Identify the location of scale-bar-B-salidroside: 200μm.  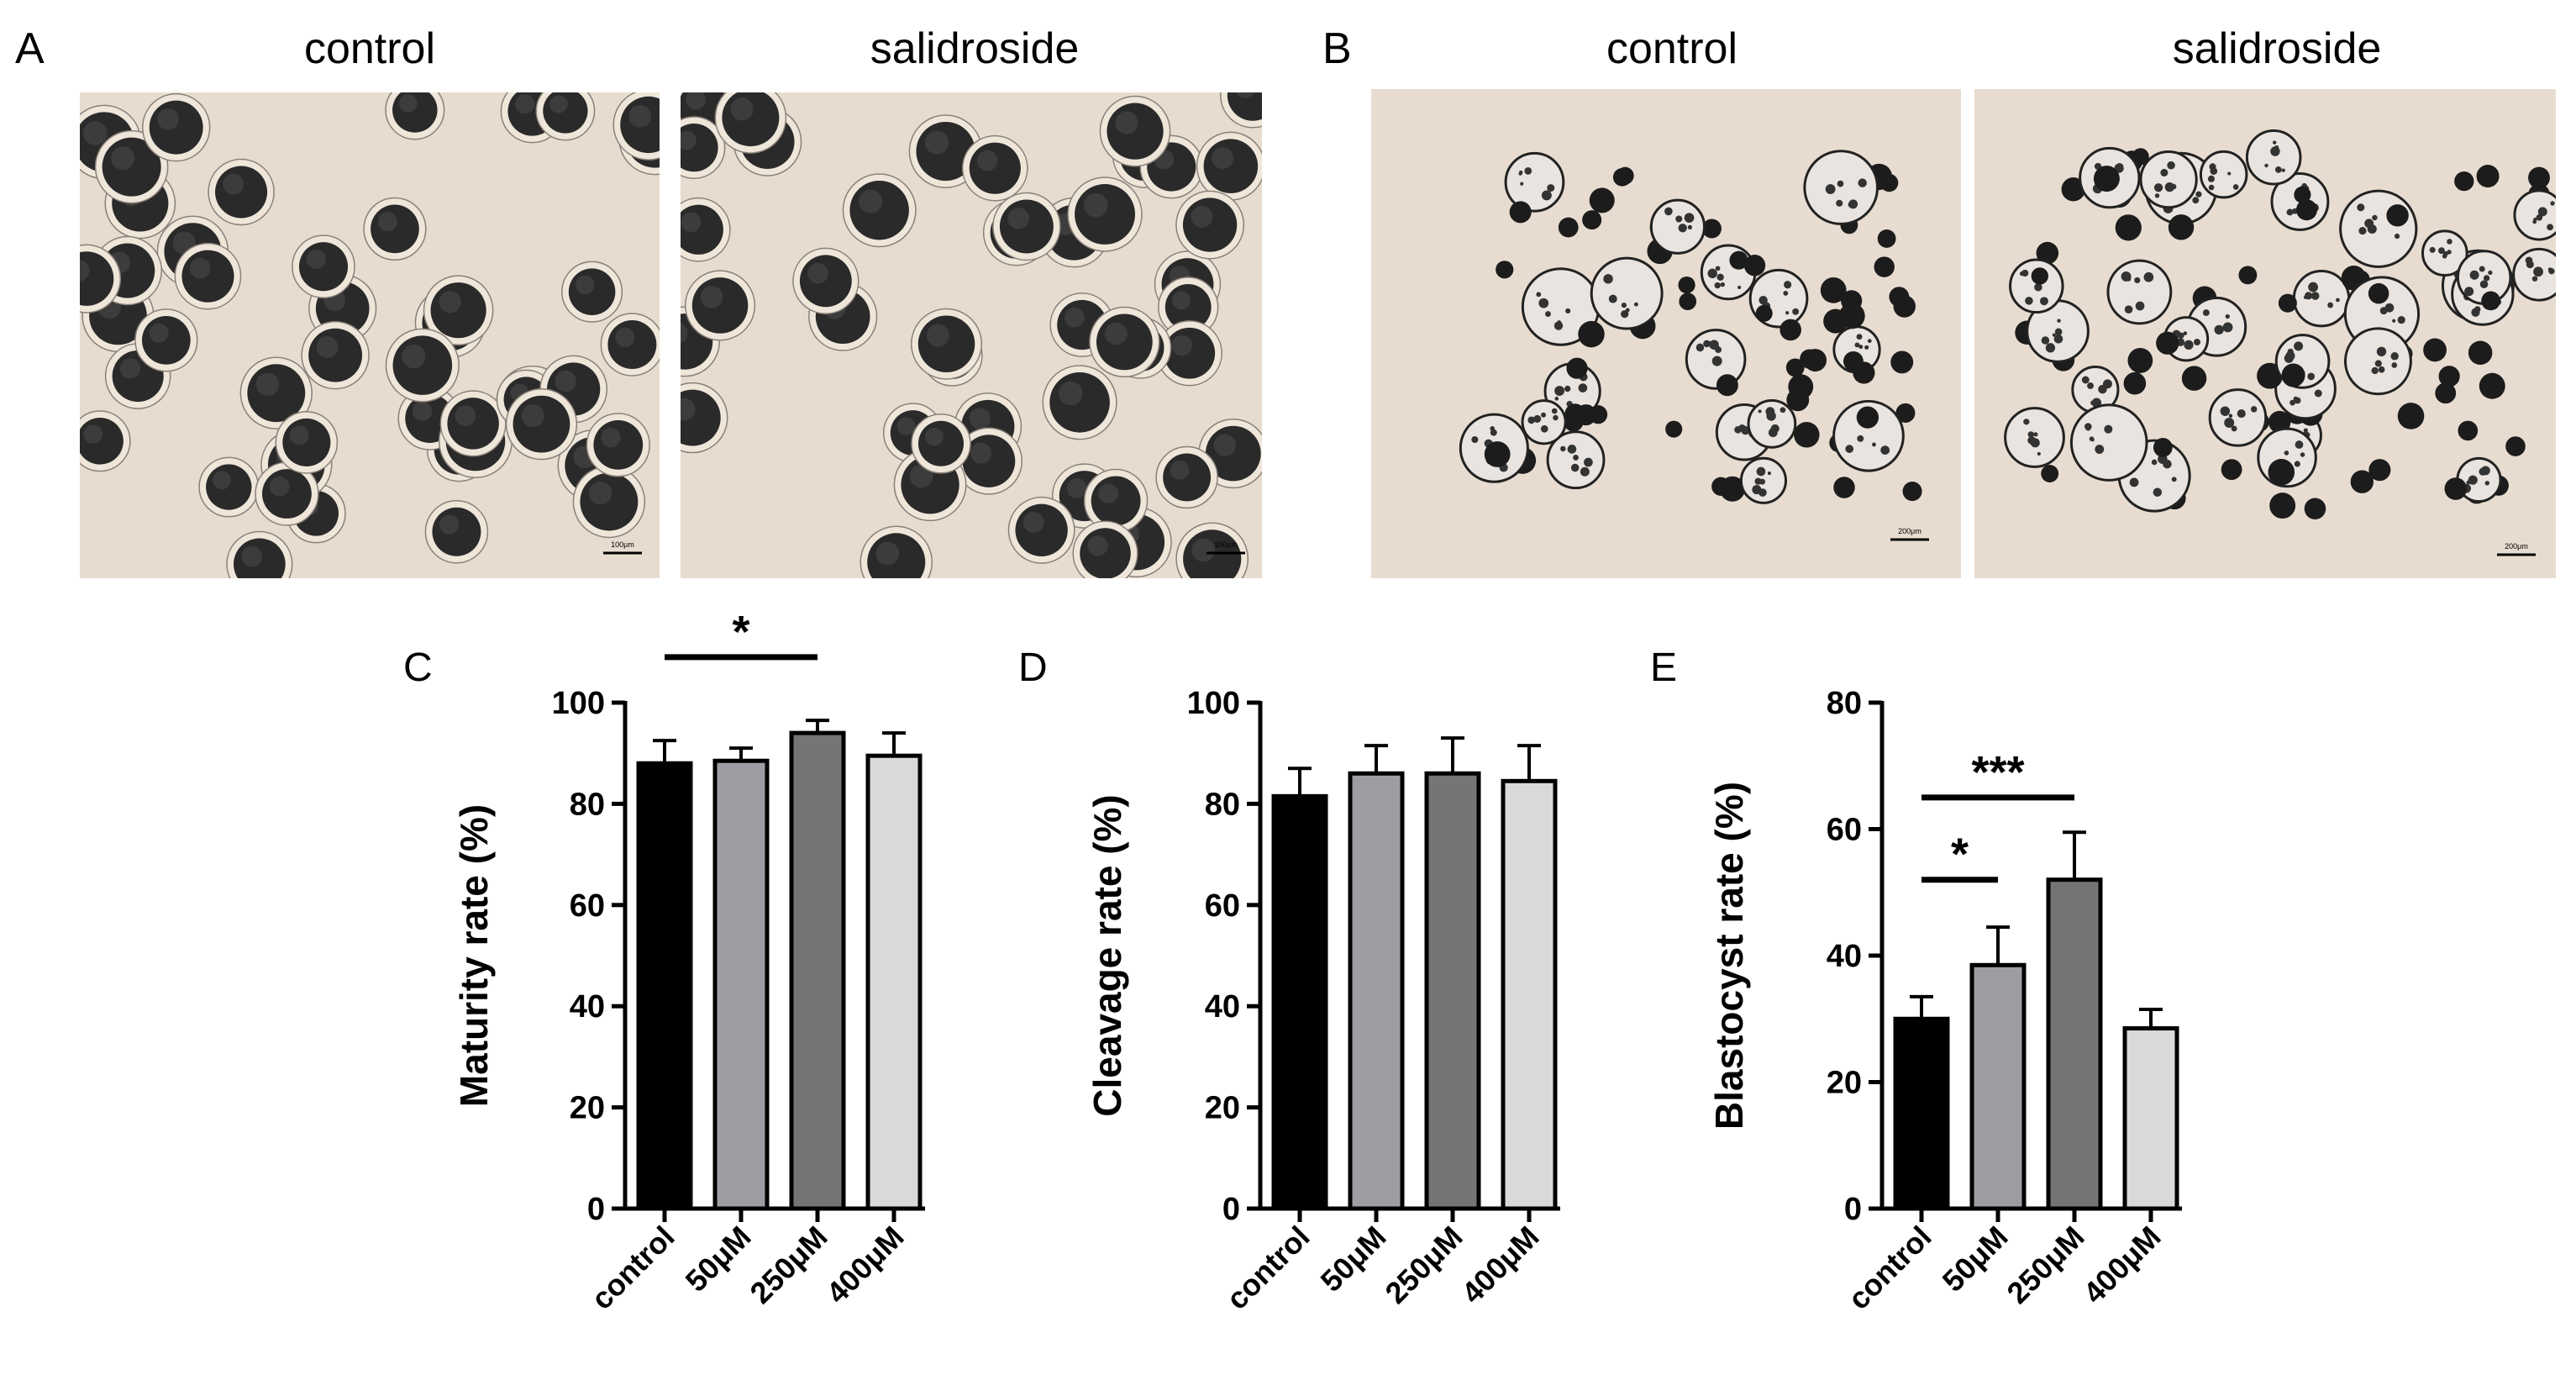
(2516, 549).